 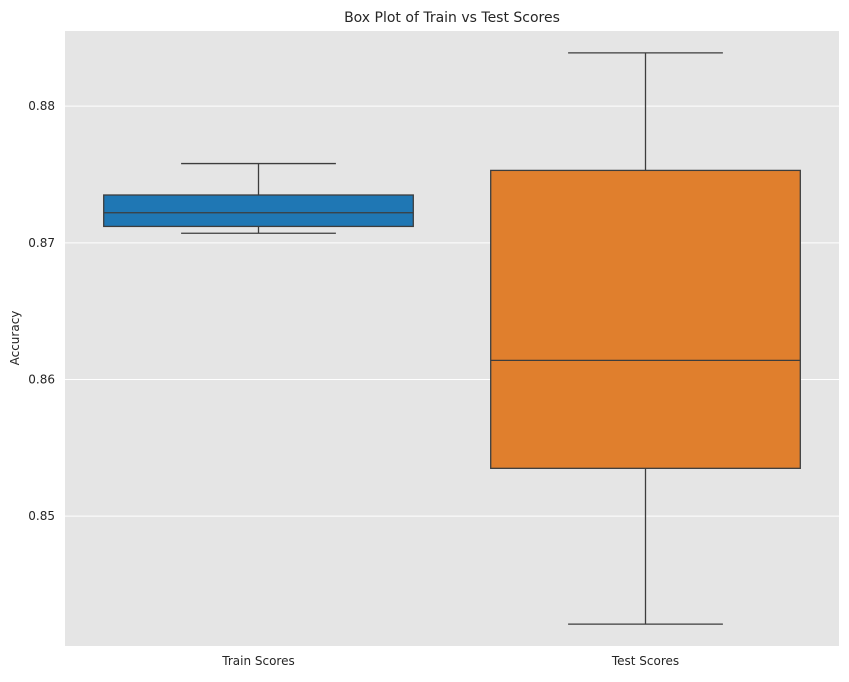 What do you see at coordinates (41, 243) in the screenshot?
I see `y-tick-label: 0.87` at bounding box center [41, 243].